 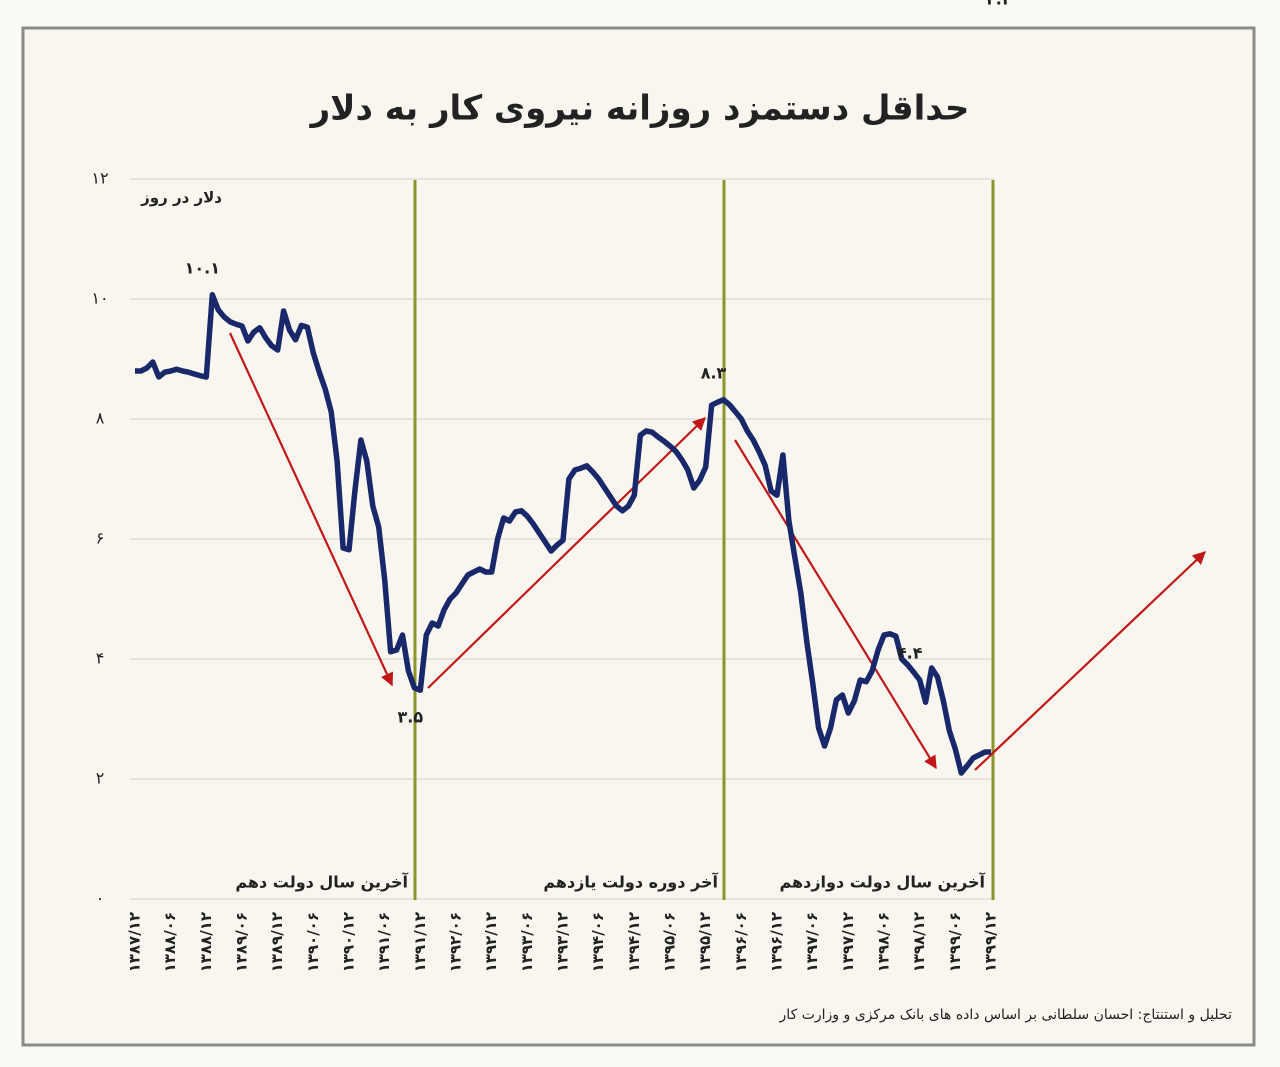 I want to click on y-tick-label: ۸, so click(x=100, y=418).